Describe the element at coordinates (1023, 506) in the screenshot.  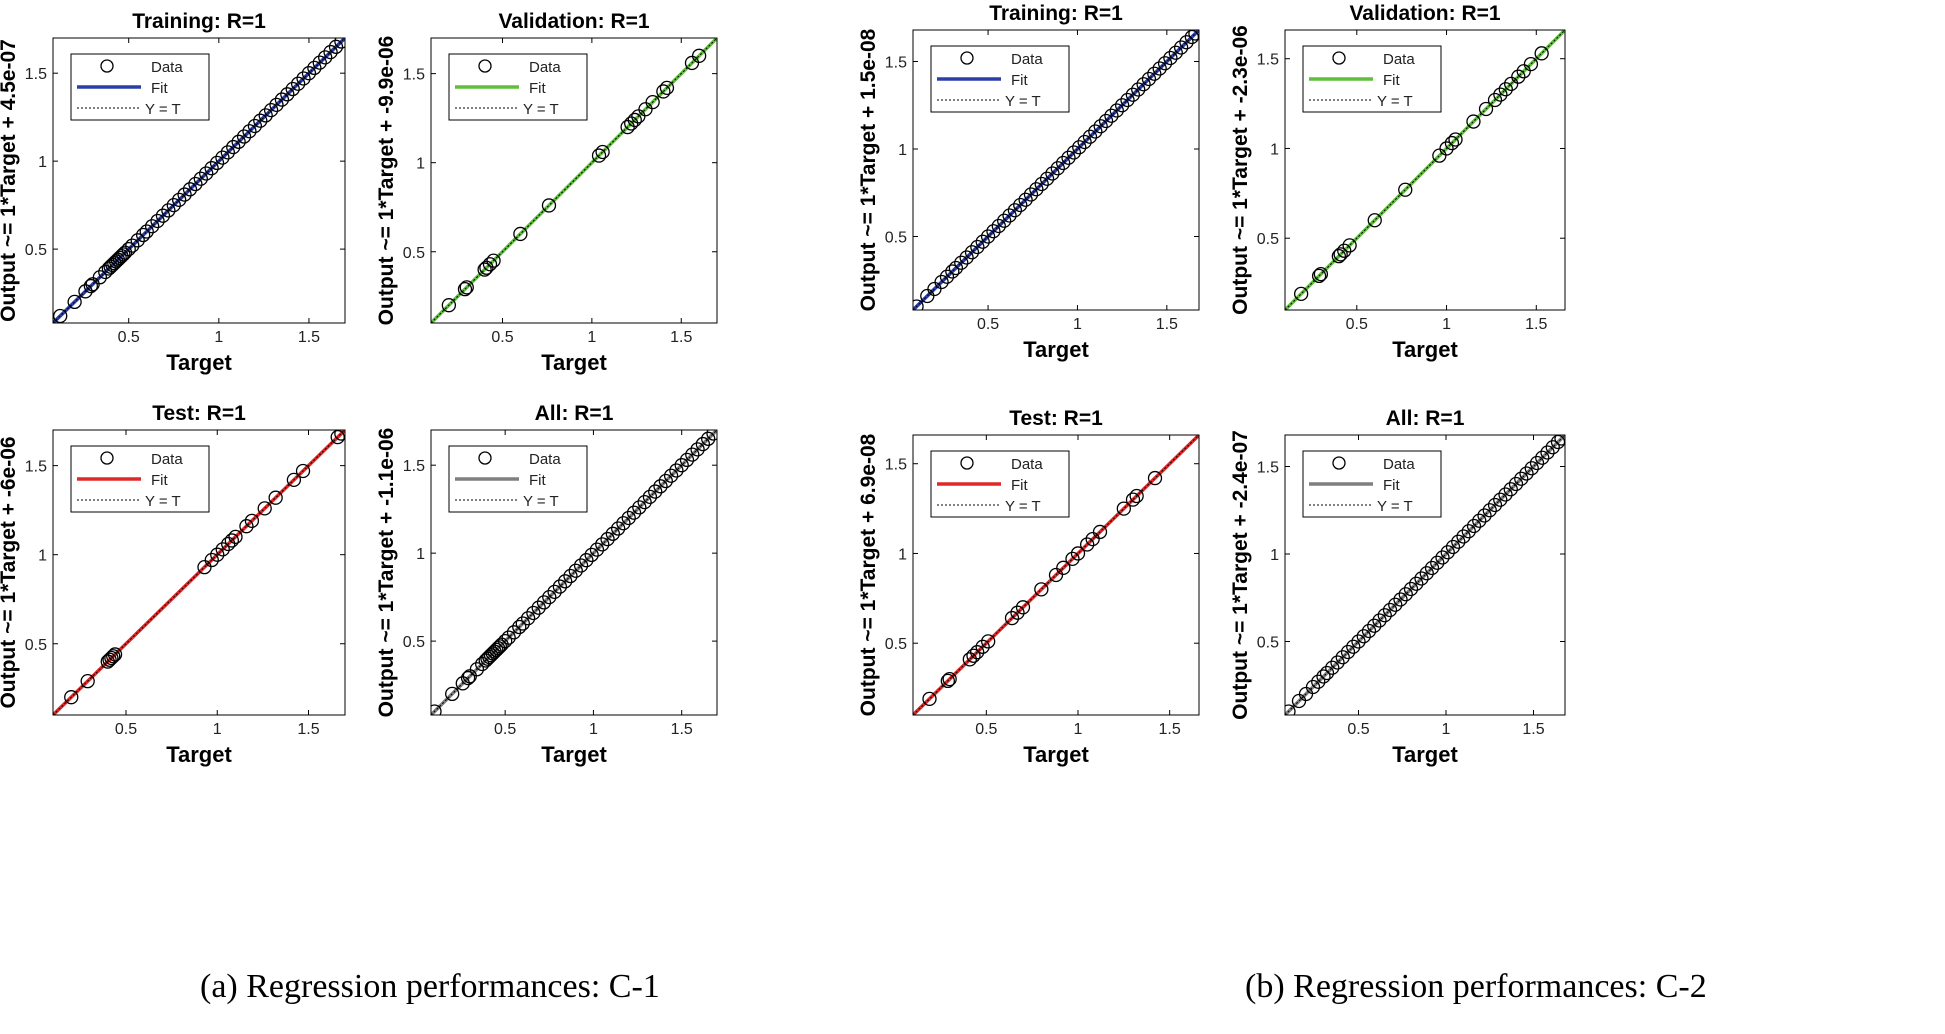
I see `legend-yt-label: Y = T` at that location.